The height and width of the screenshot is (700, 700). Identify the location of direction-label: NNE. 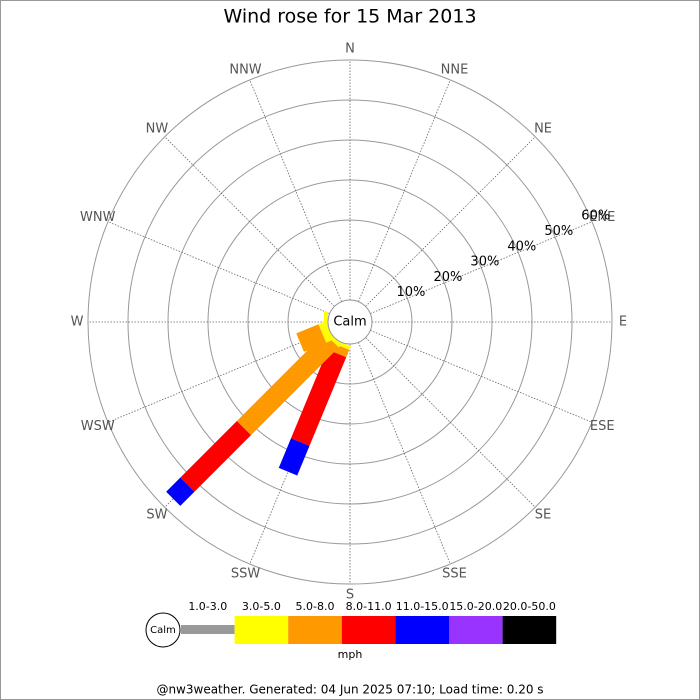
(455, 69).